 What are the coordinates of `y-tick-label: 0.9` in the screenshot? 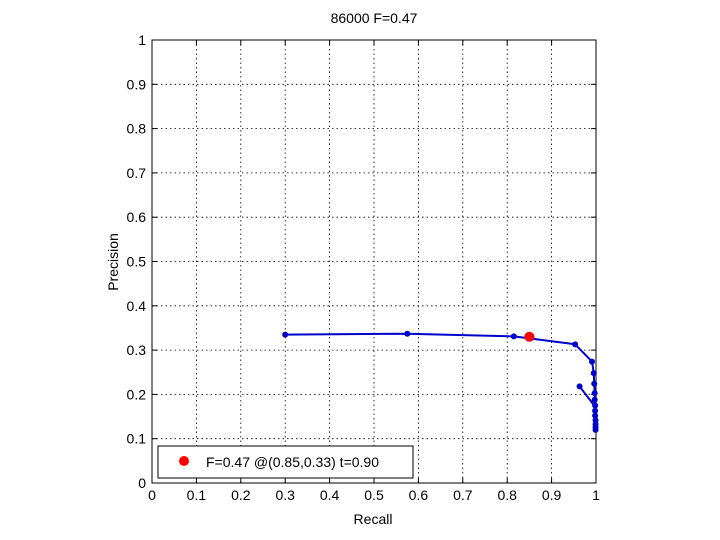 It's located at (137, 84).